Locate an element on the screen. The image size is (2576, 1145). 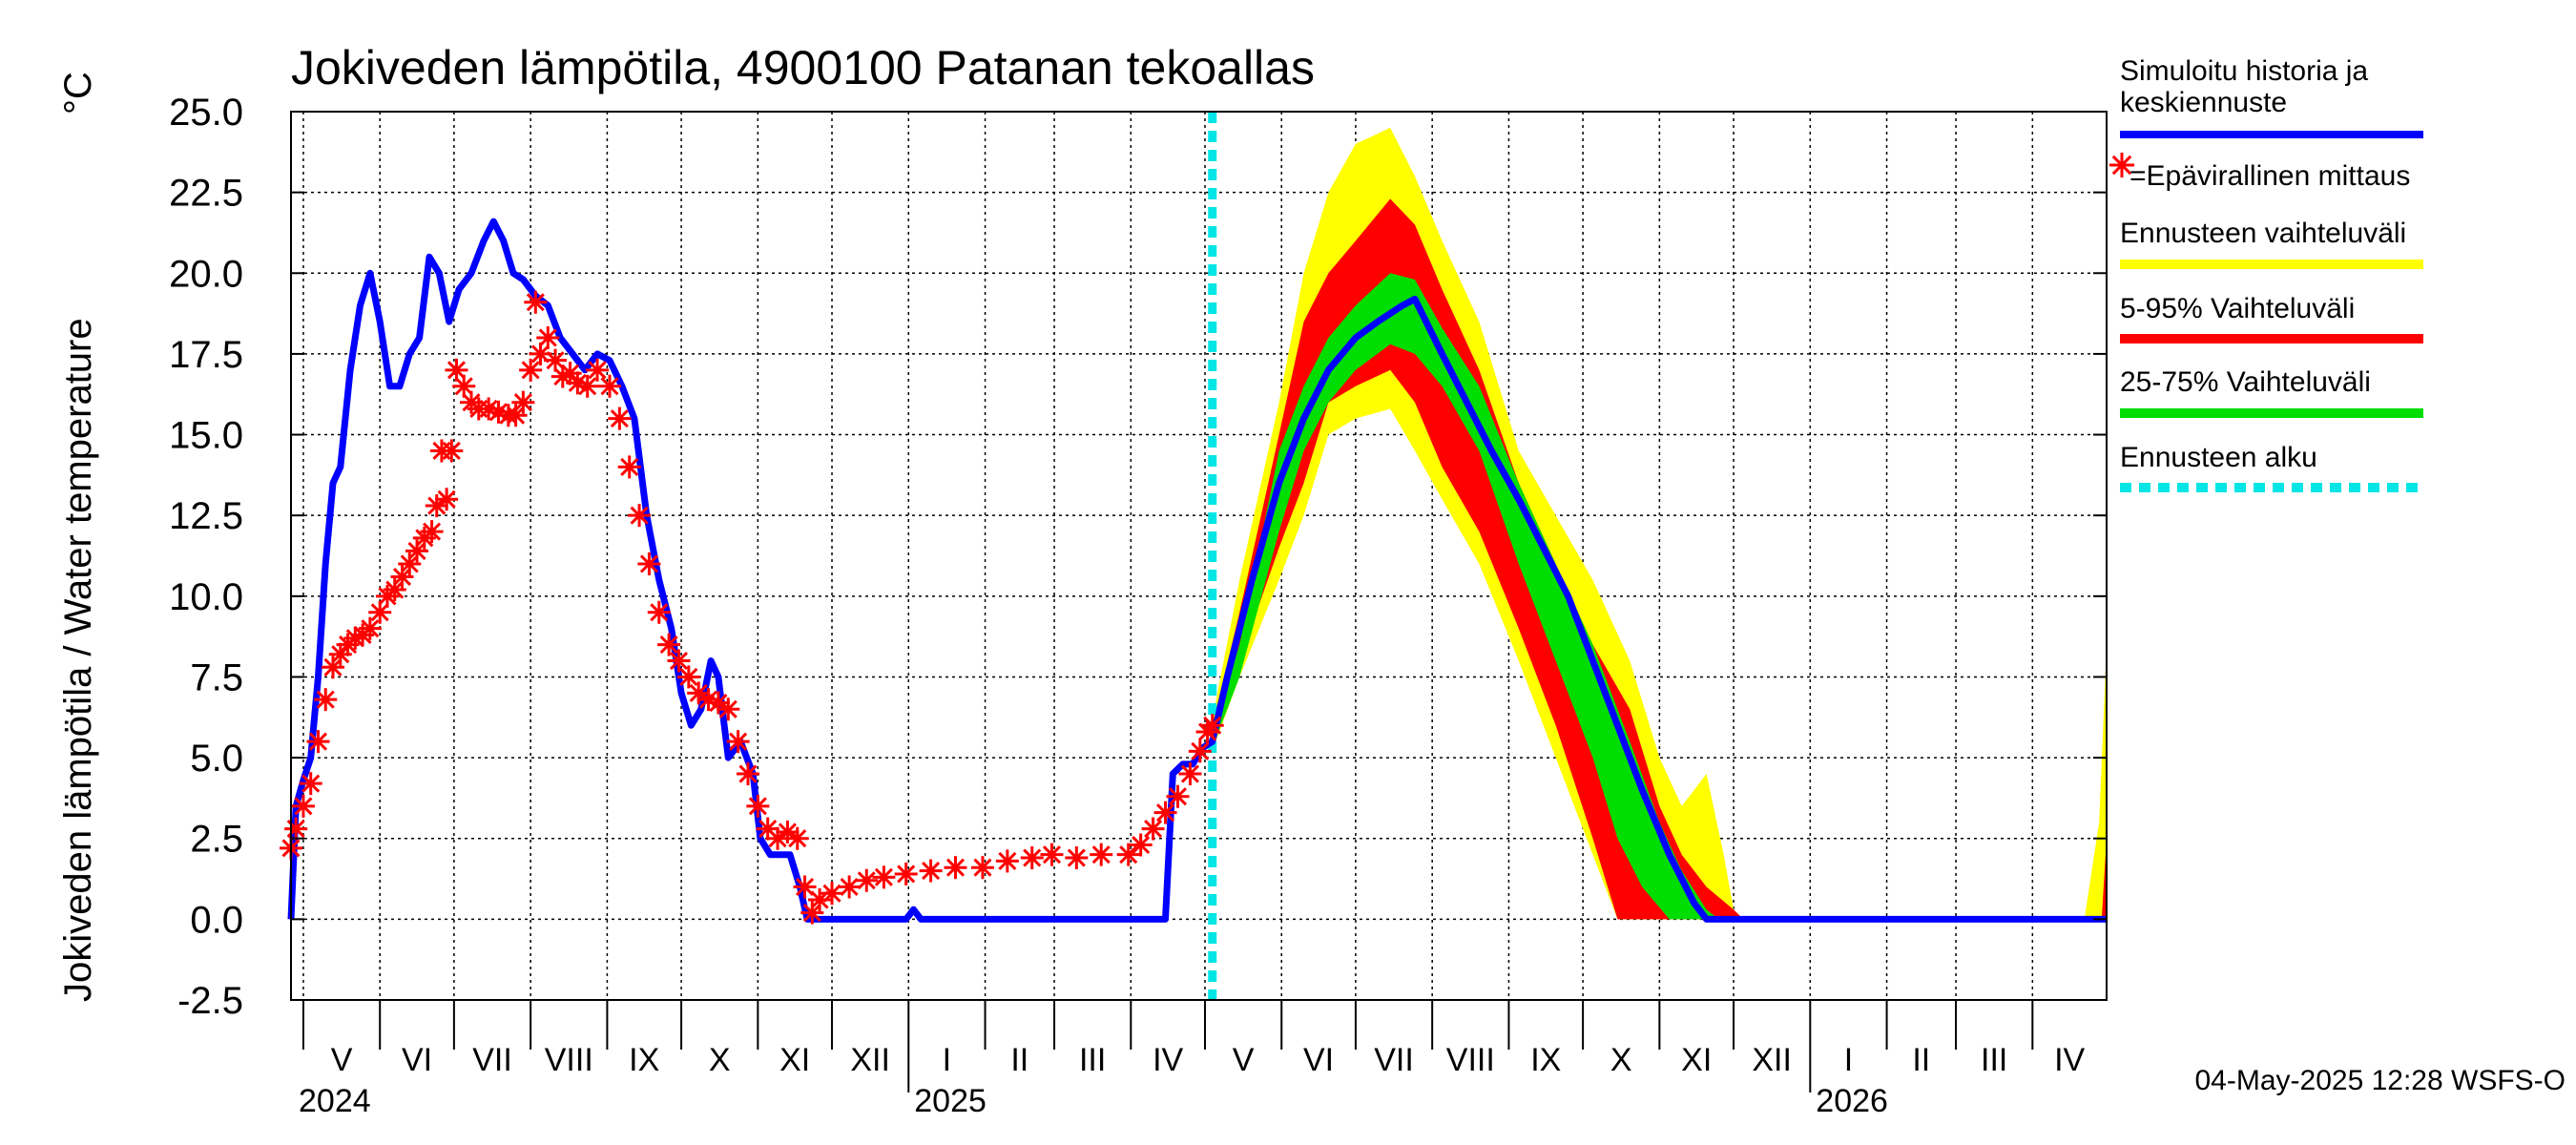
month-label: II is located at coordinates (1921, 1060).